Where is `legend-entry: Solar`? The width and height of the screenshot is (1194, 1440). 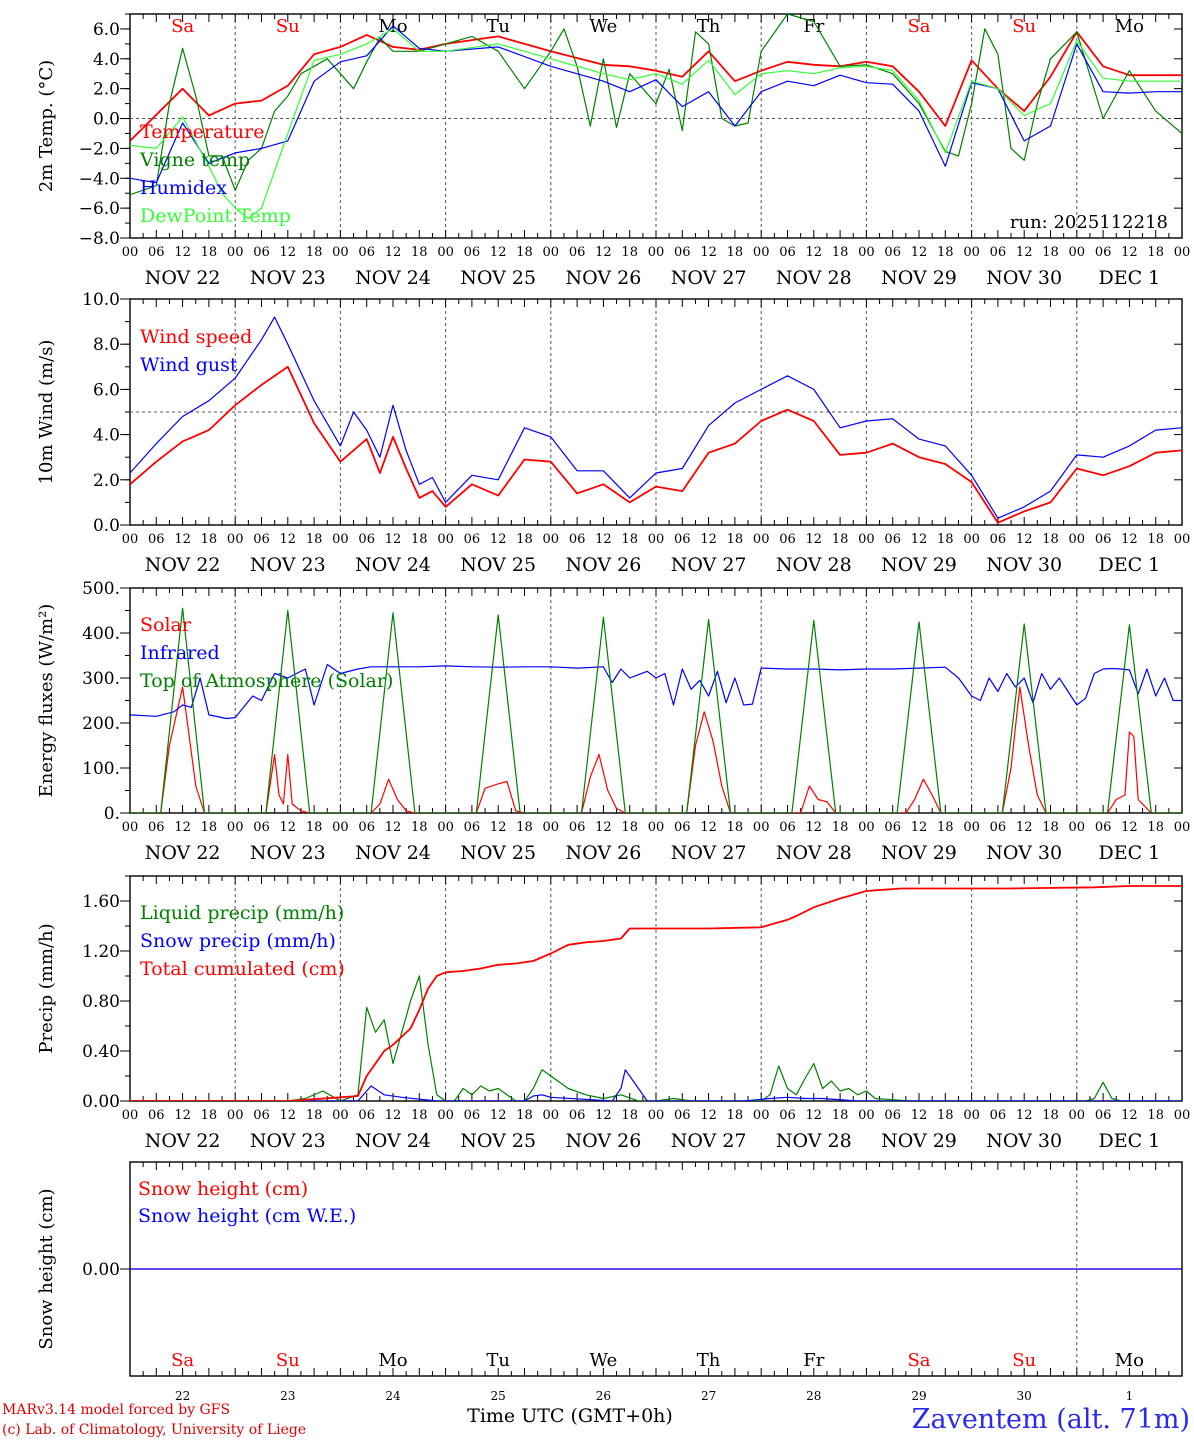 legend-entry: Solar is located at coordinates (166, 625).